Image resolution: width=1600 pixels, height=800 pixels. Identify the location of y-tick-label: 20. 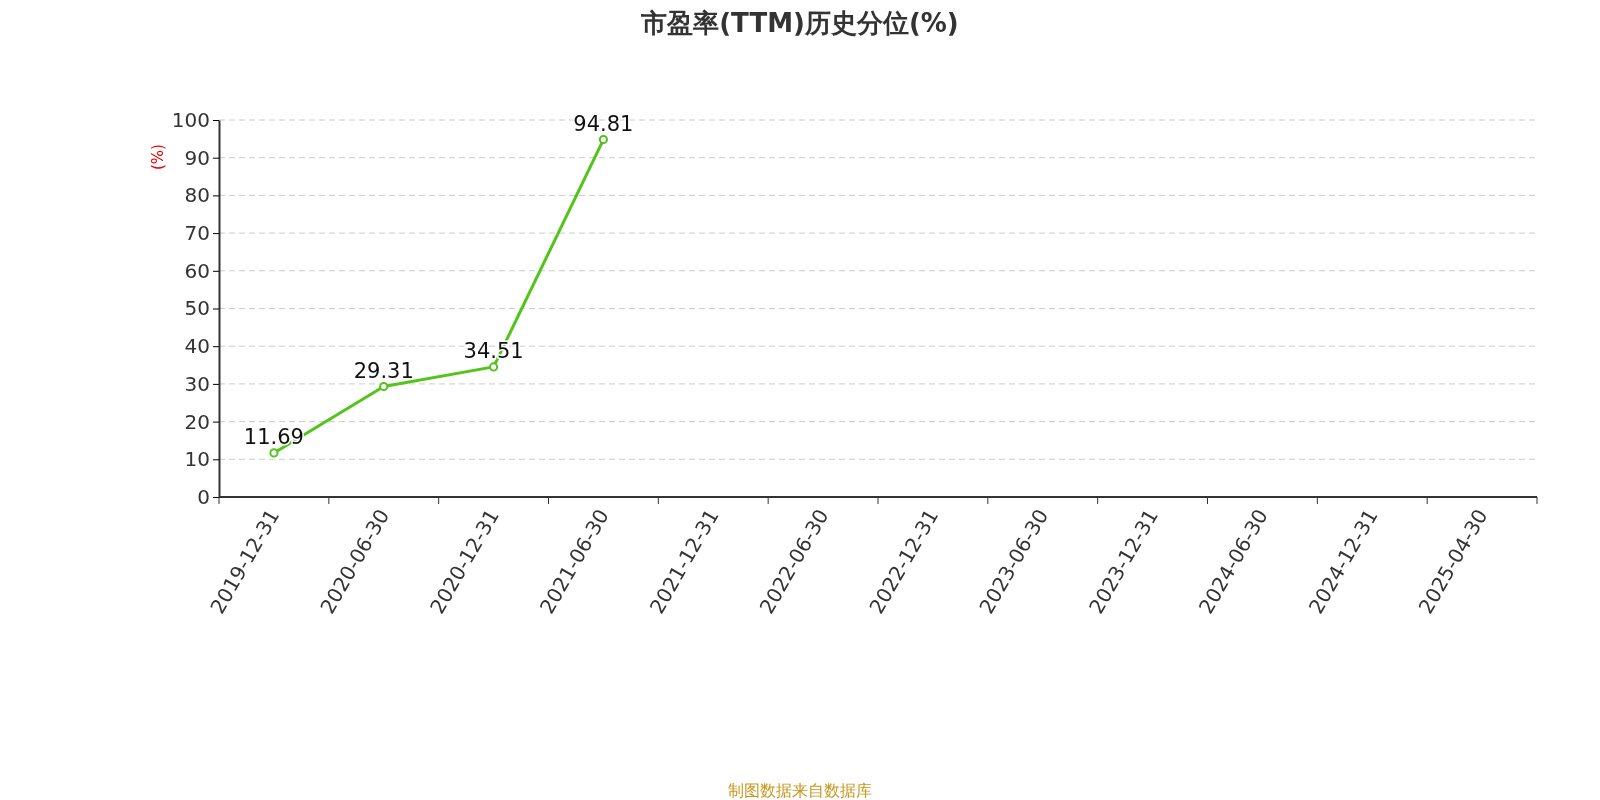
(197, 421).